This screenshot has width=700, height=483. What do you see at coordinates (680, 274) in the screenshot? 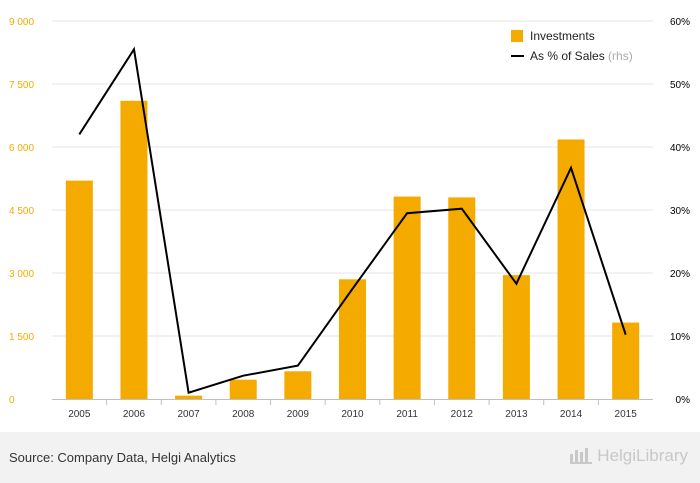
I see `right-tick-label: 20%` at bounding box center [680, 274].